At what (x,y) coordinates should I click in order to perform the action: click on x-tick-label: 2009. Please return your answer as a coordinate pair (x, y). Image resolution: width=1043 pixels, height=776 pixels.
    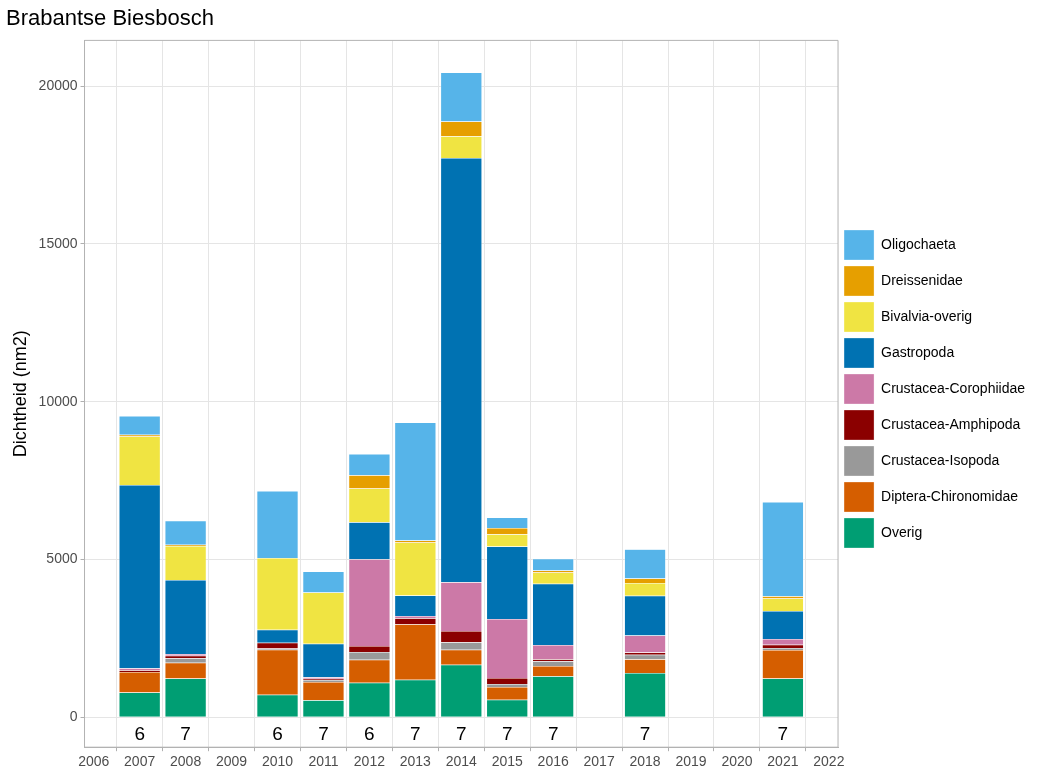
    Looking at the image, I should click on (231, 761).